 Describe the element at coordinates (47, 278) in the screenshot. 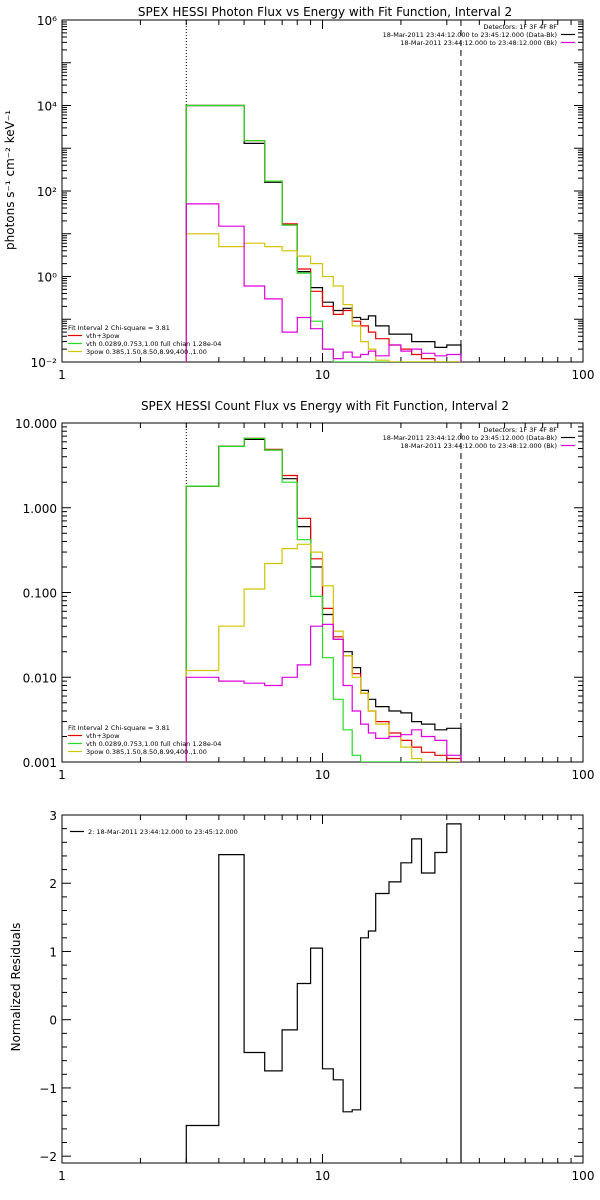

I see `y-tick-label: 10⁰` at that location.